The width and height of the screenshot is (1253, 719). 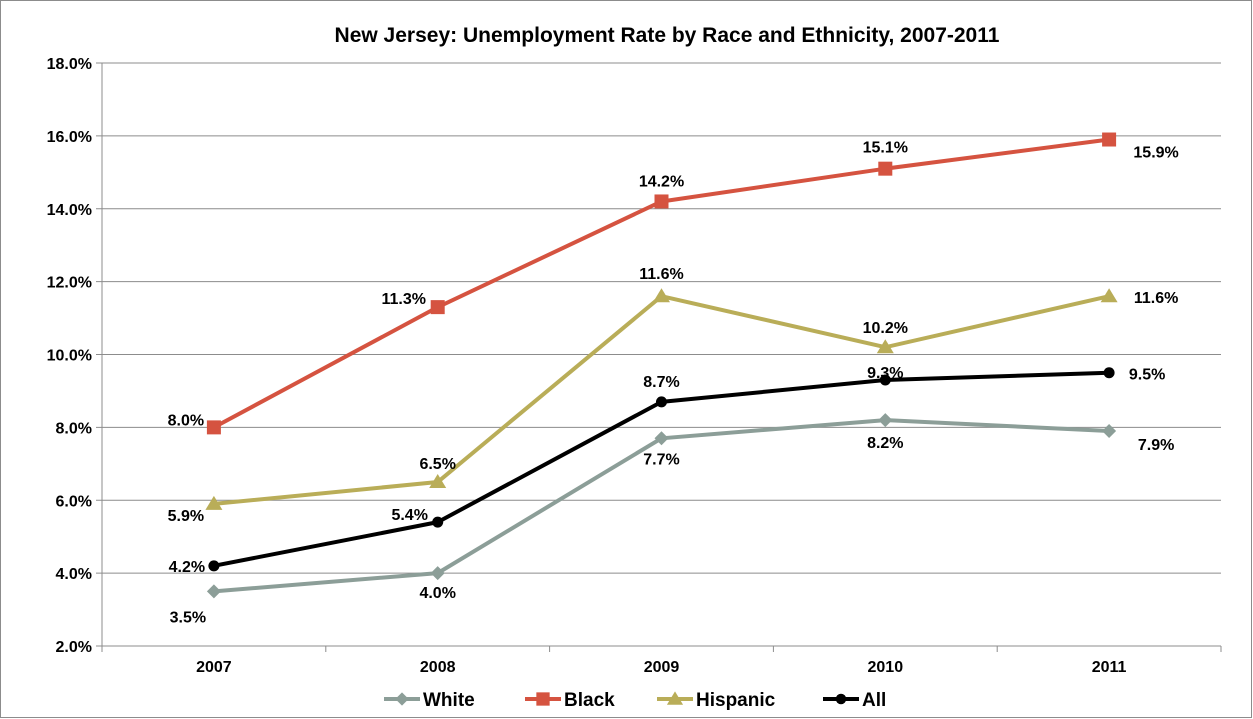 I want to click on legend-item-white: White, so click(x=429, y=700).